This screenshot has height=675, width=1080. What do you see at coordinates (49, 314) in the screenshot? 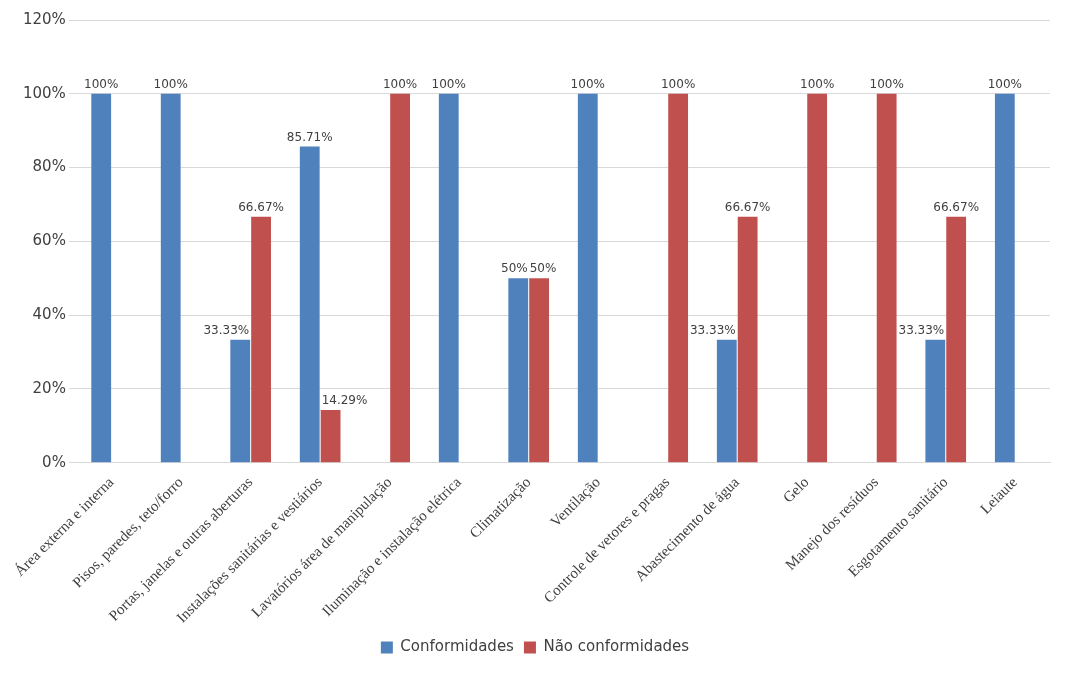
I see `y-tick-label: 40%` at bounding box center [49, 314].